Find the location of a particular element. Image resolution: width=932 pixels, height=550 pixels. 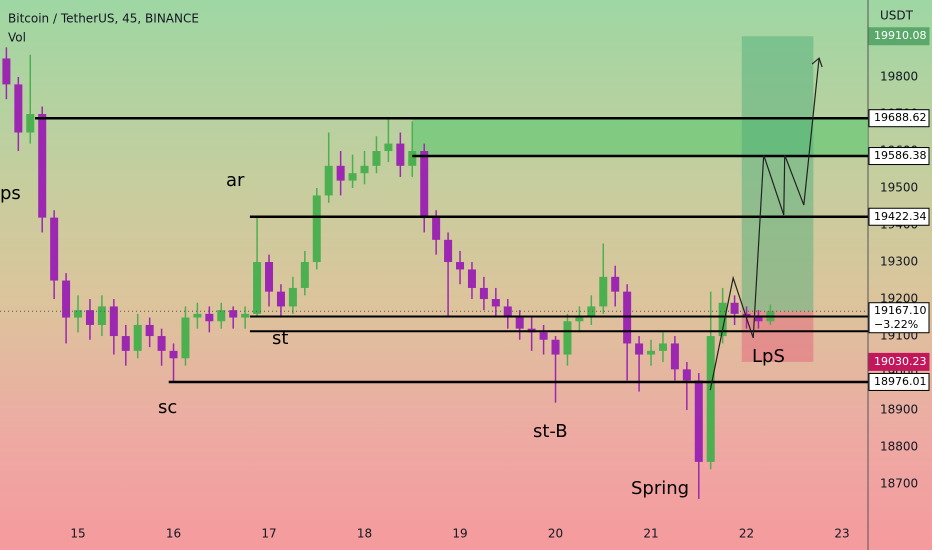

annotation: Spring is located at coordinates (660, 488).